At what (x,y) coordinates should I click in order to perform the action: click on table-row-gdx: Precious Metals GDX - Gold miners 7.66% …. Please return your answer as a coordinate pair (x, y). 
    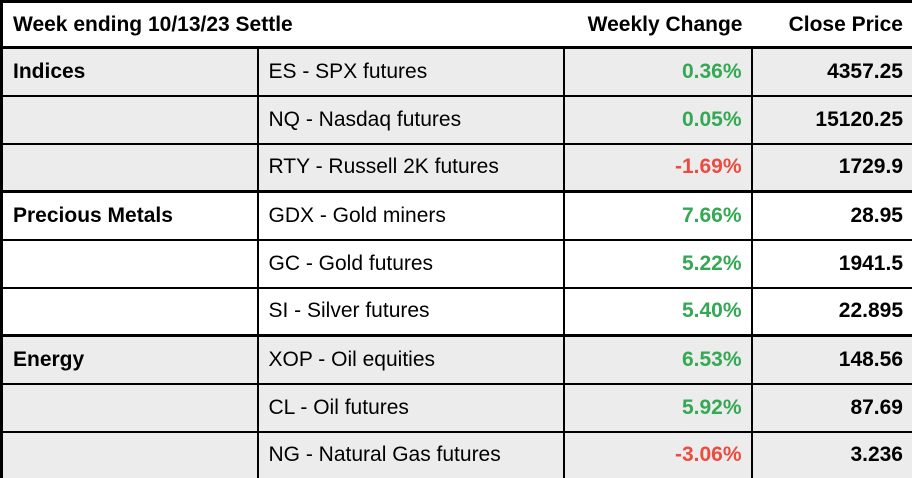
    Looking at the image, I should click on (456, 215).